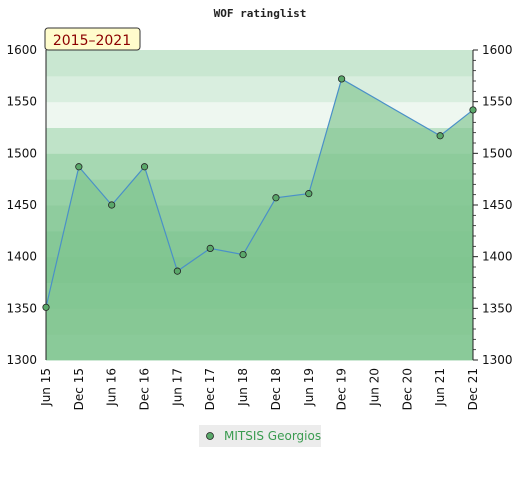 This screenshot has height=484, width=520. Describe the element at coordinates (21, 360) in the screenshot. I see `y-tick-label-left: 1300` at that location.